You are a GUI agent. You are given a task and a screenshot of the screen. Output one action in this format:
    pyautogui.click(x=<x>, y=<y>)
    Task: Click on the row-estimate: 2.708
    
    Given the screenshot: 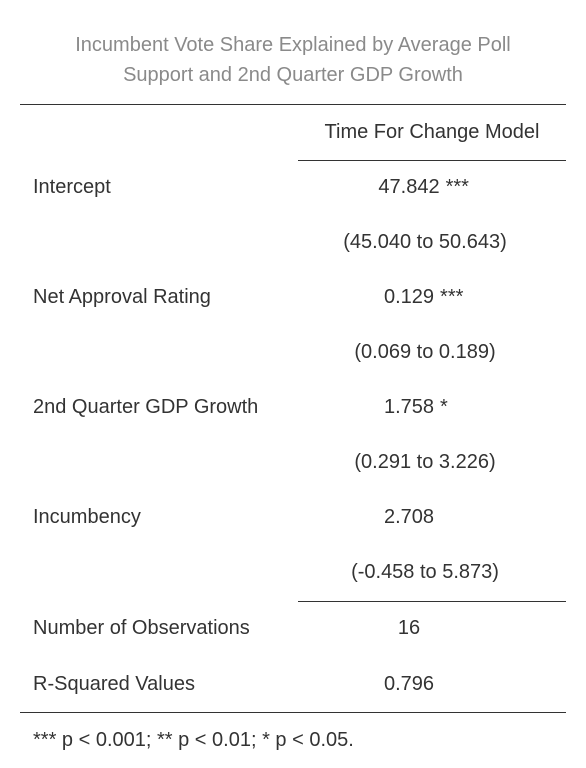 What is the action you would take?
    pyautogui.click(x=425, y=517)
    